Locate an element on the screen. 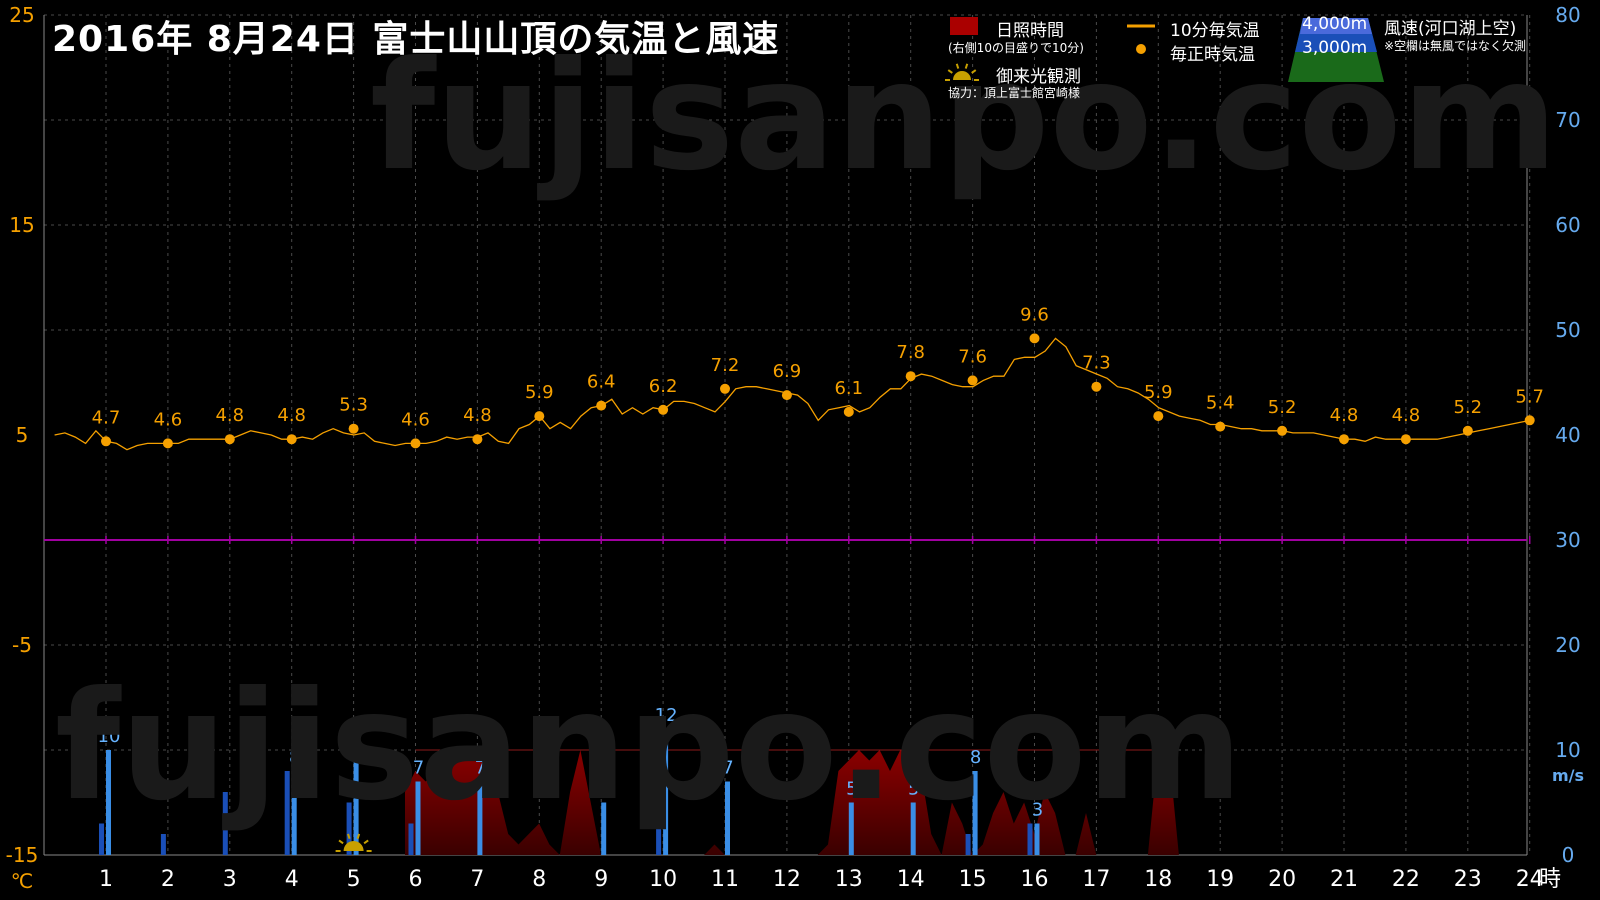 This screenshot has width=1600, height=900. hourly-temp-label: 9.6 is located at coordinates (1034, 314).